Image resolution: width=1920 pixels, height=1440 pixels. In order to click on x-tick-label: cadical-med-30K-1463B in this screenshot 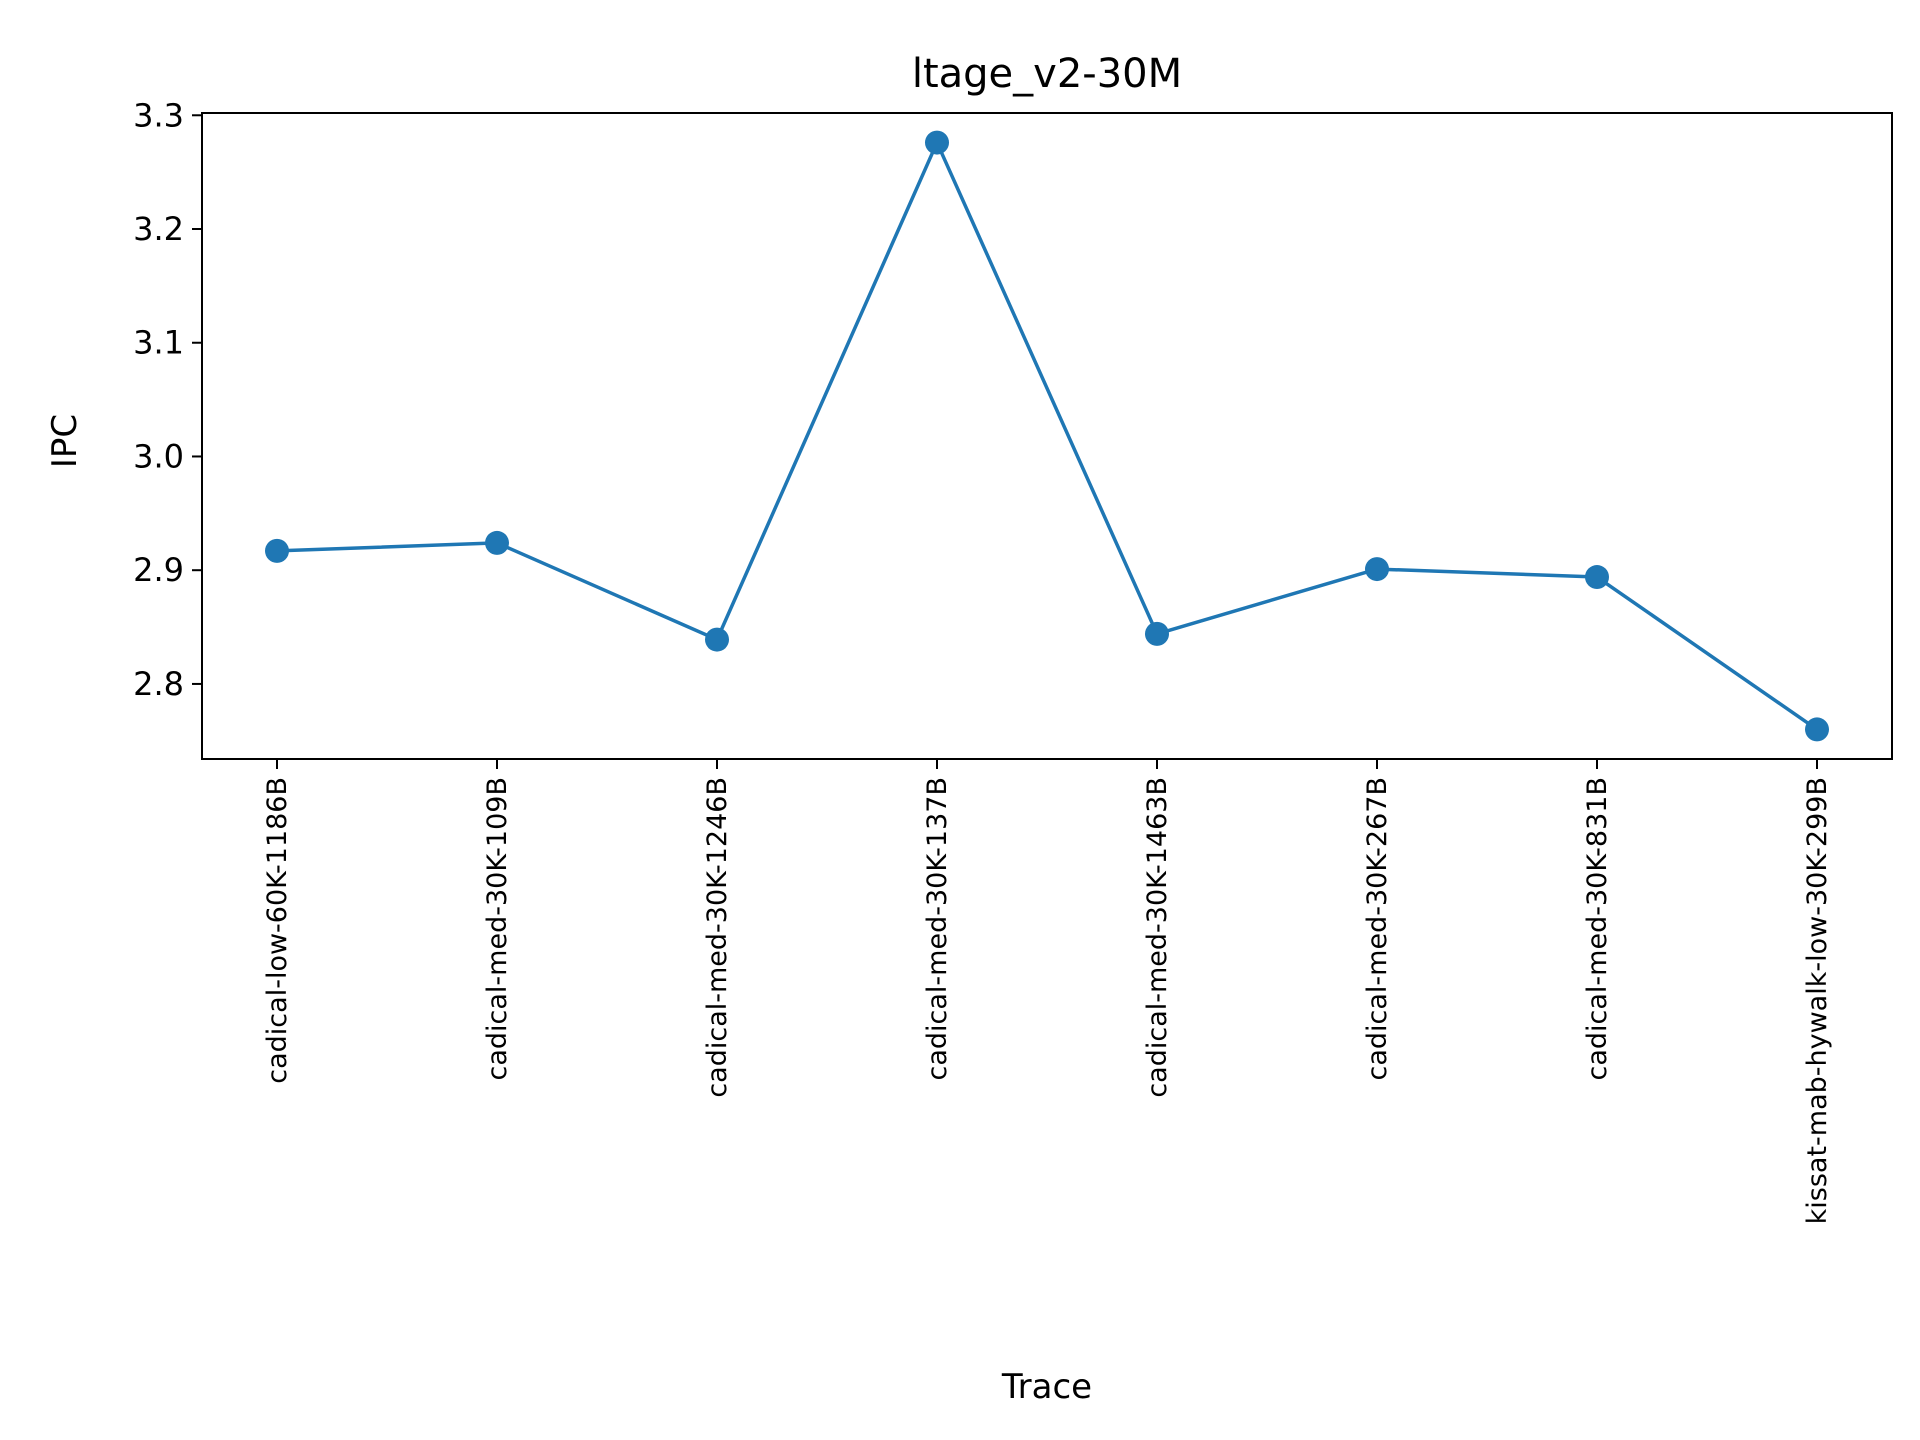, I will do `click(1157, 937)`.